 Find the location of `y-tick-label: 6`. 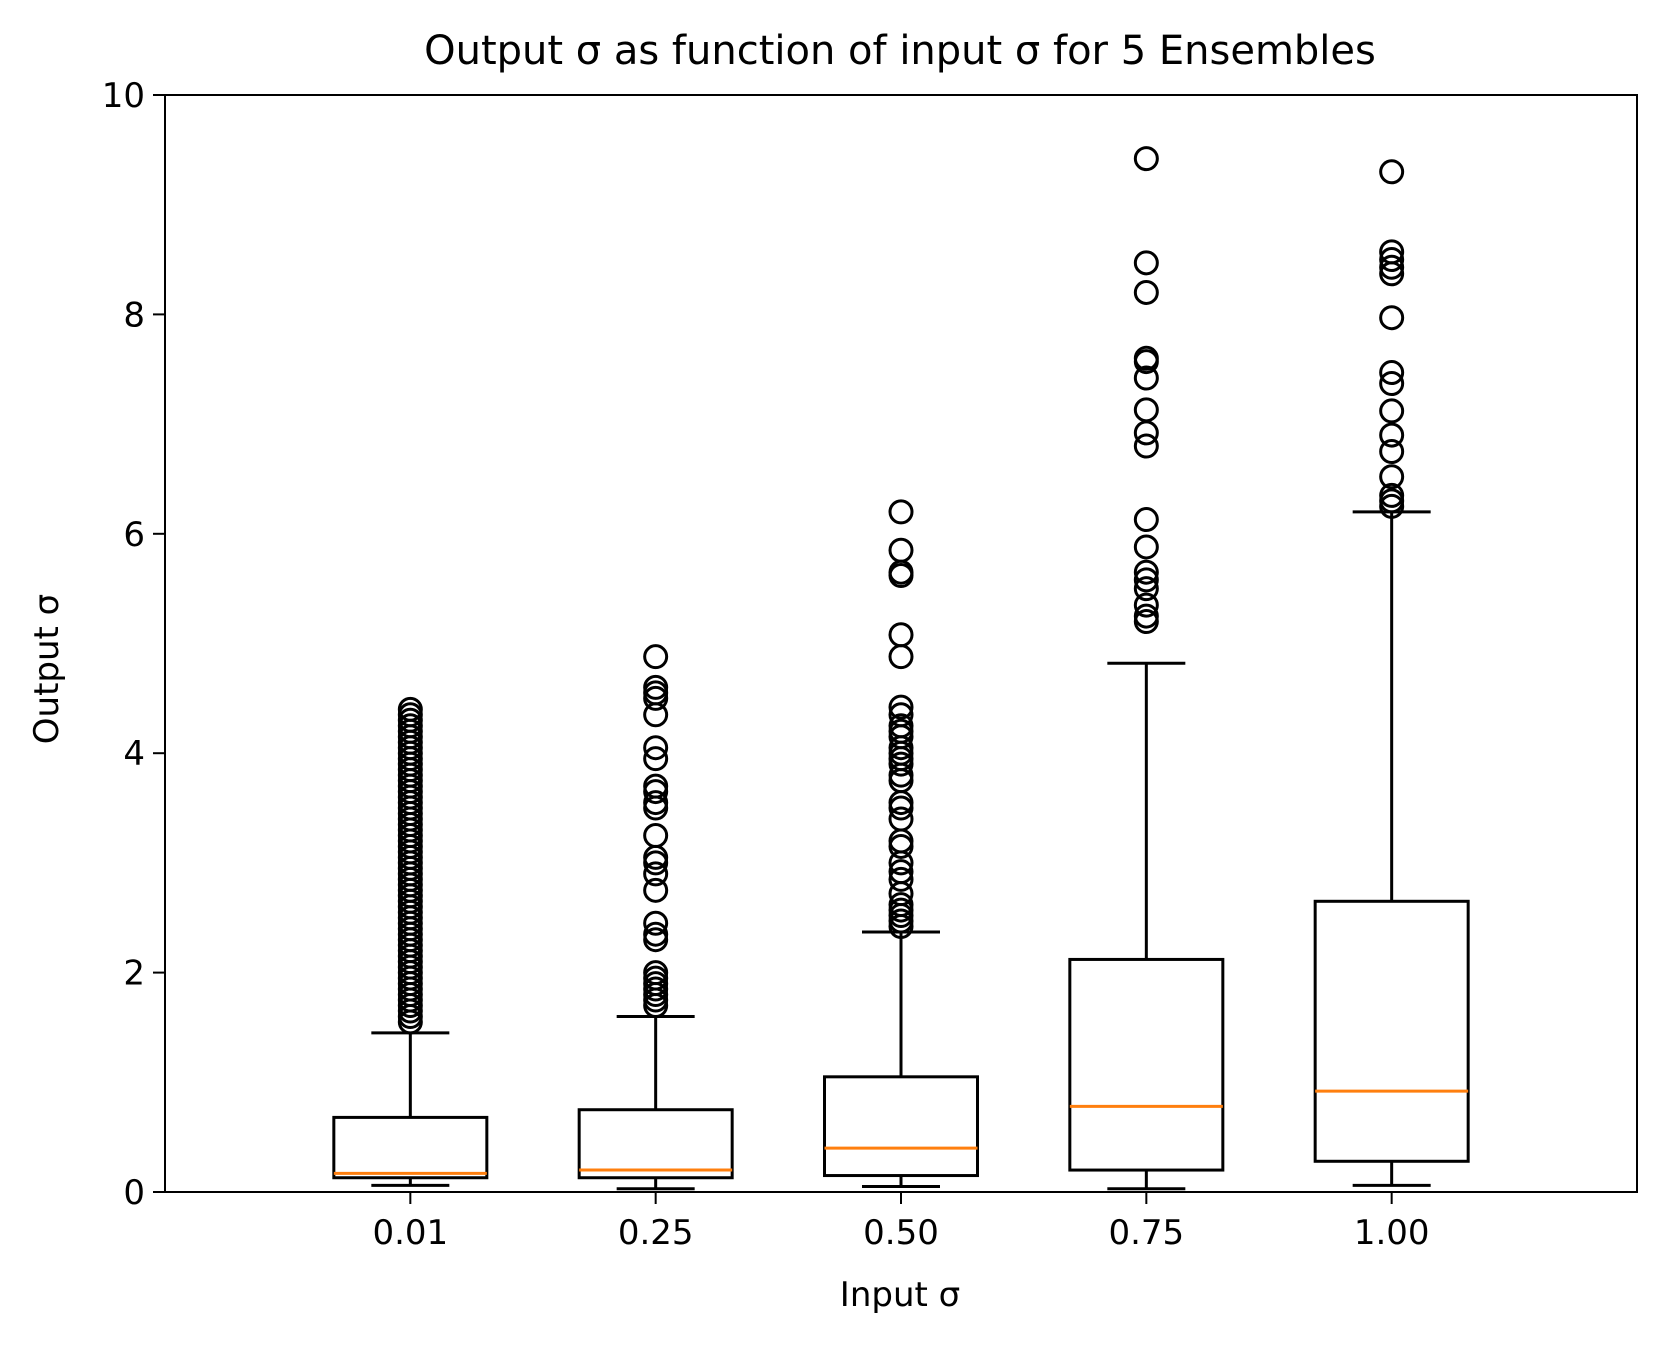

y-tick-label: 6 is located at coordinates (134, 535).